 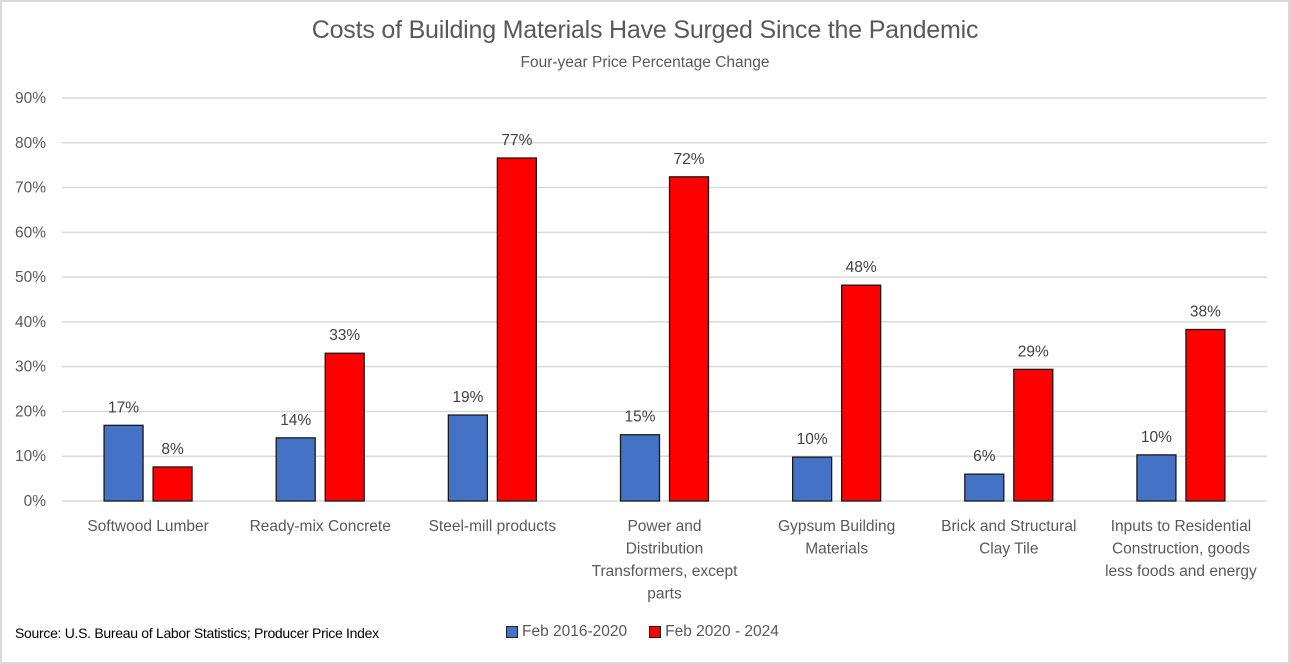 I want to click on legend-label: Feb 2020 - 2024, so click(x=722, y=631).